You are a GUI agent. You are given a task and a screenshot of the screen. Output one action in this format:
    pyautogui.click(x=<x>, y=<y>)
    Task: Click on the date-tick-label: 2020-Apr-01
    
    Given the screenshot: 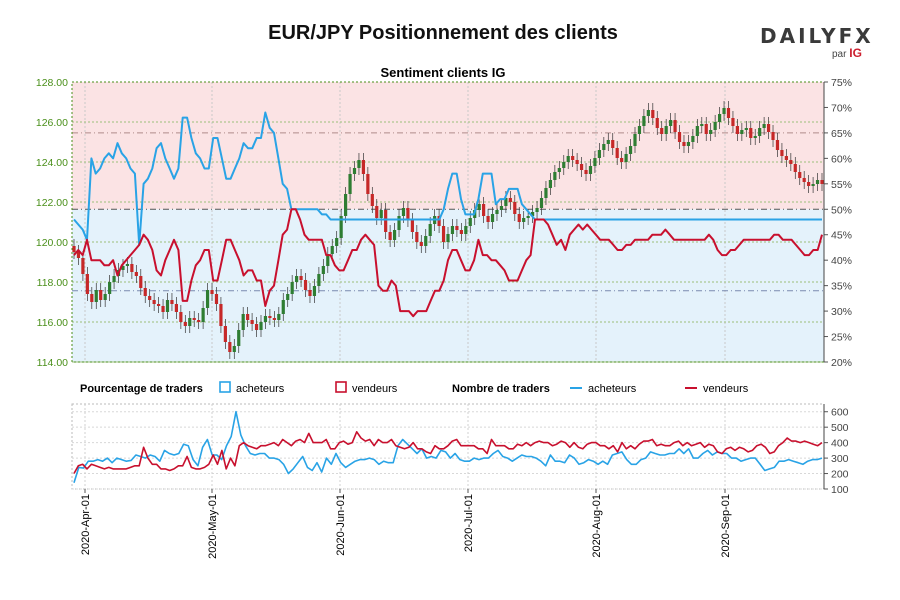 What is the action you would take?
    pyautogui.click(x=86, y=524)
    